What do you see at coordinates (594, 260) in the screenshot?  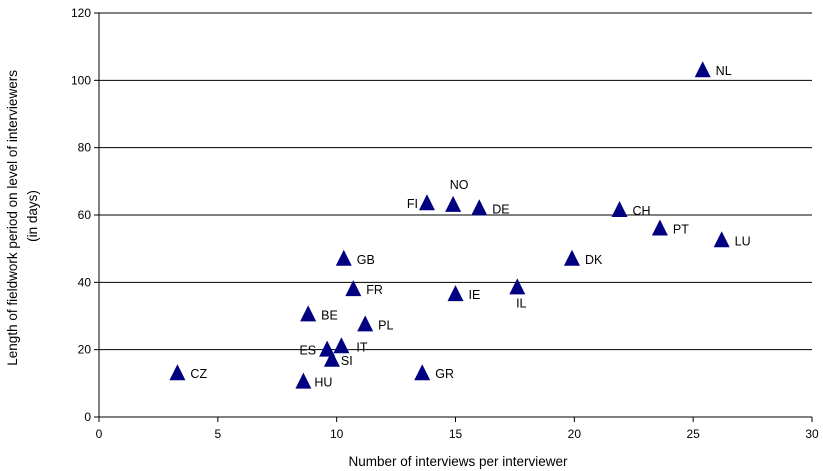 I see `point-dk-label: DK` at bounding box center [594, 260].